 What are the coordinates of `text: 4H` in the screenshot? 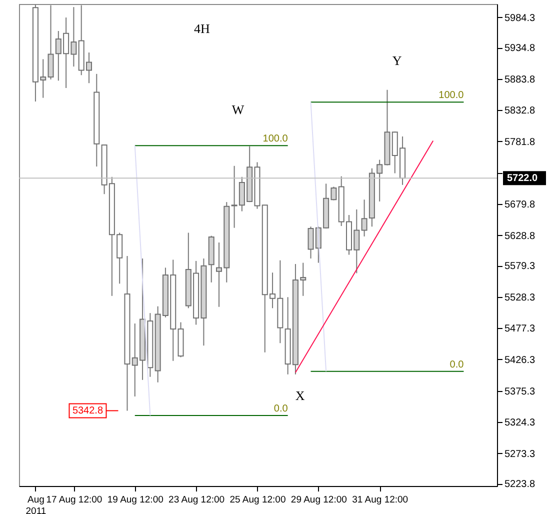 It's located at (202, 28).